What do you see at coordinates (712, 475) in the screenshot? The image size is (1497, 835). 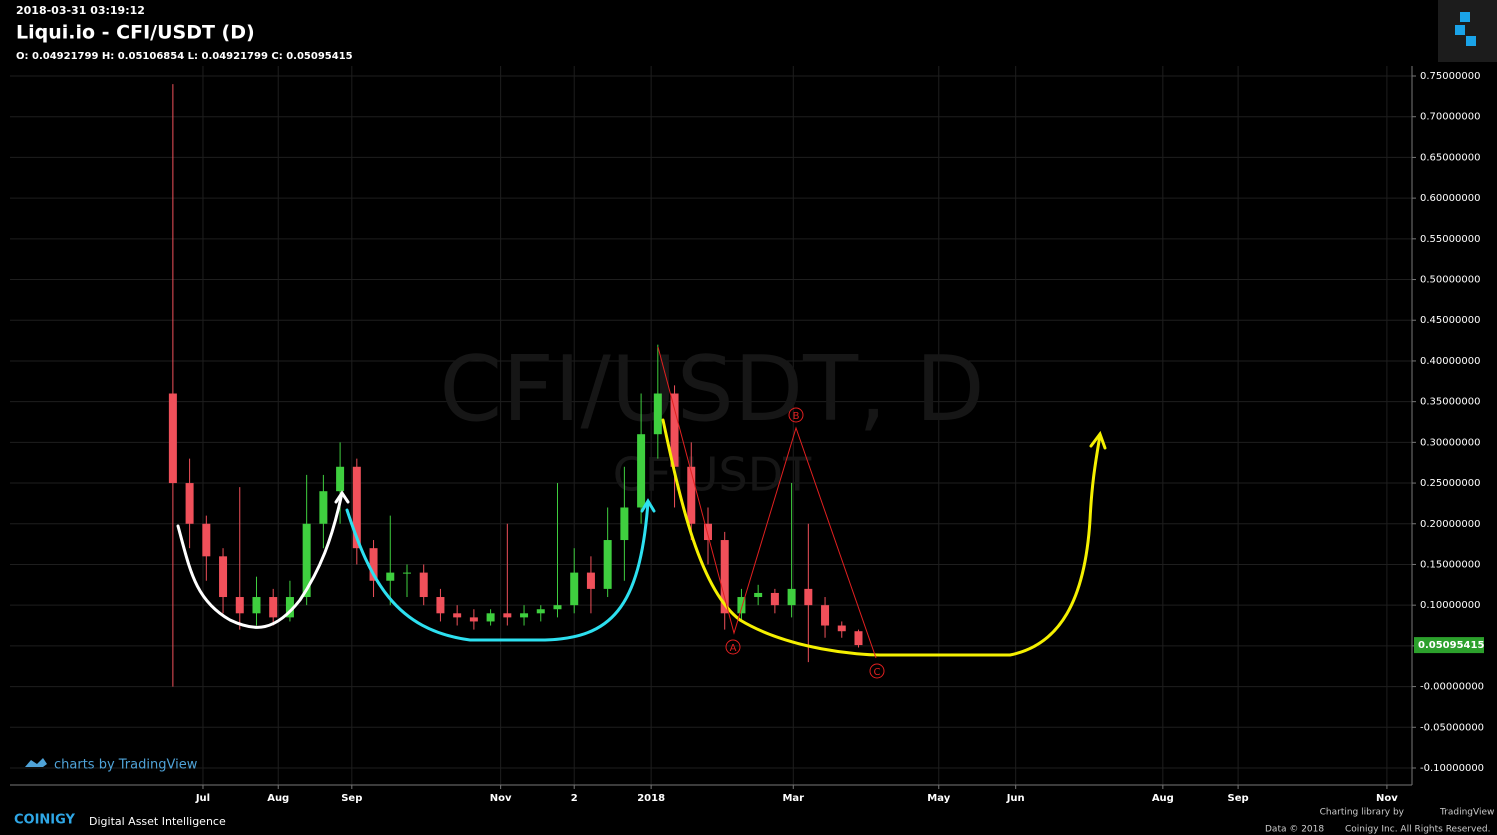 I see `watermark-sub: CFIUSDT` at bounding box center [712, 475].